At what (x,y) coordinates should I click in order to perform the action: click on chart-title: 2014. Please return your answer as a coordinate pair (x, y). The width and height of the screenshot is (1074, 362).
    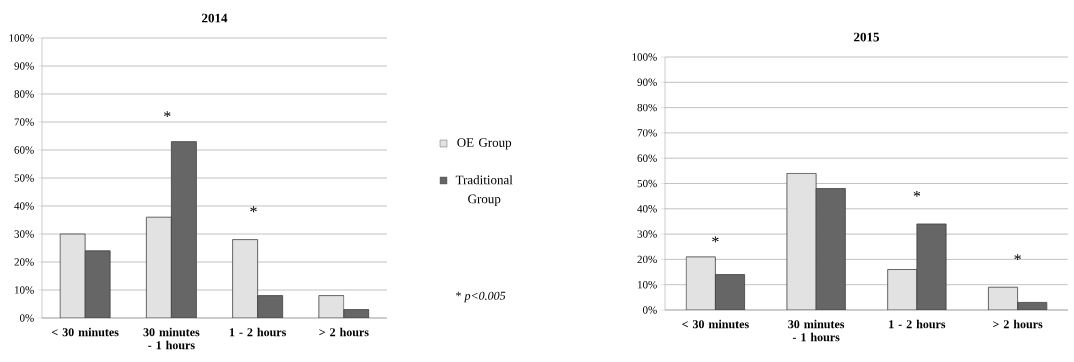
    Looking at the image, I should click on (215, 18).